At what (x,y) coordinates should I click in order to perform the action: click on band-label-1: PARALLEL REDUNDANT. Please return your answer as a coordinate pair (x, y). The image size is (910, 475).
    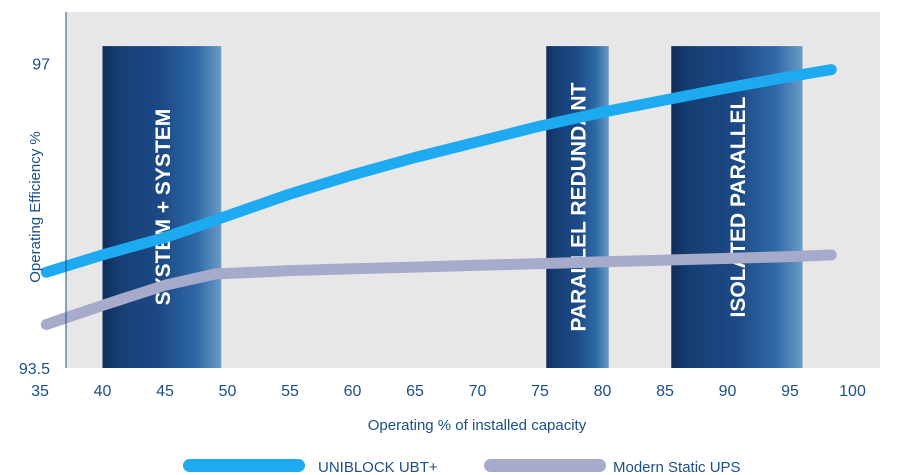
    Looking at the image, I should click on (579, 206).